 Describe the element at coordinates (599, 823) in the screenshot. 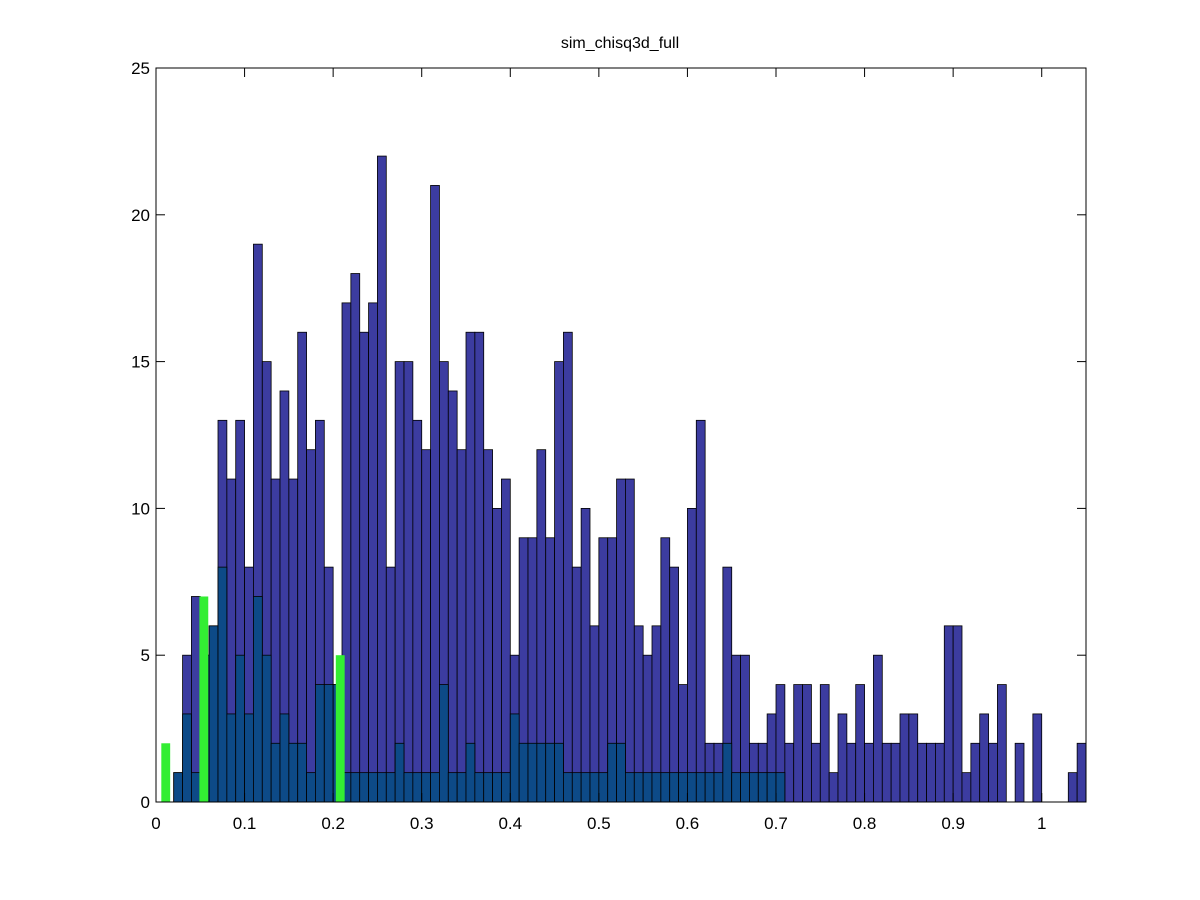

I see `x-tick-label-5: 0.5` at that location.